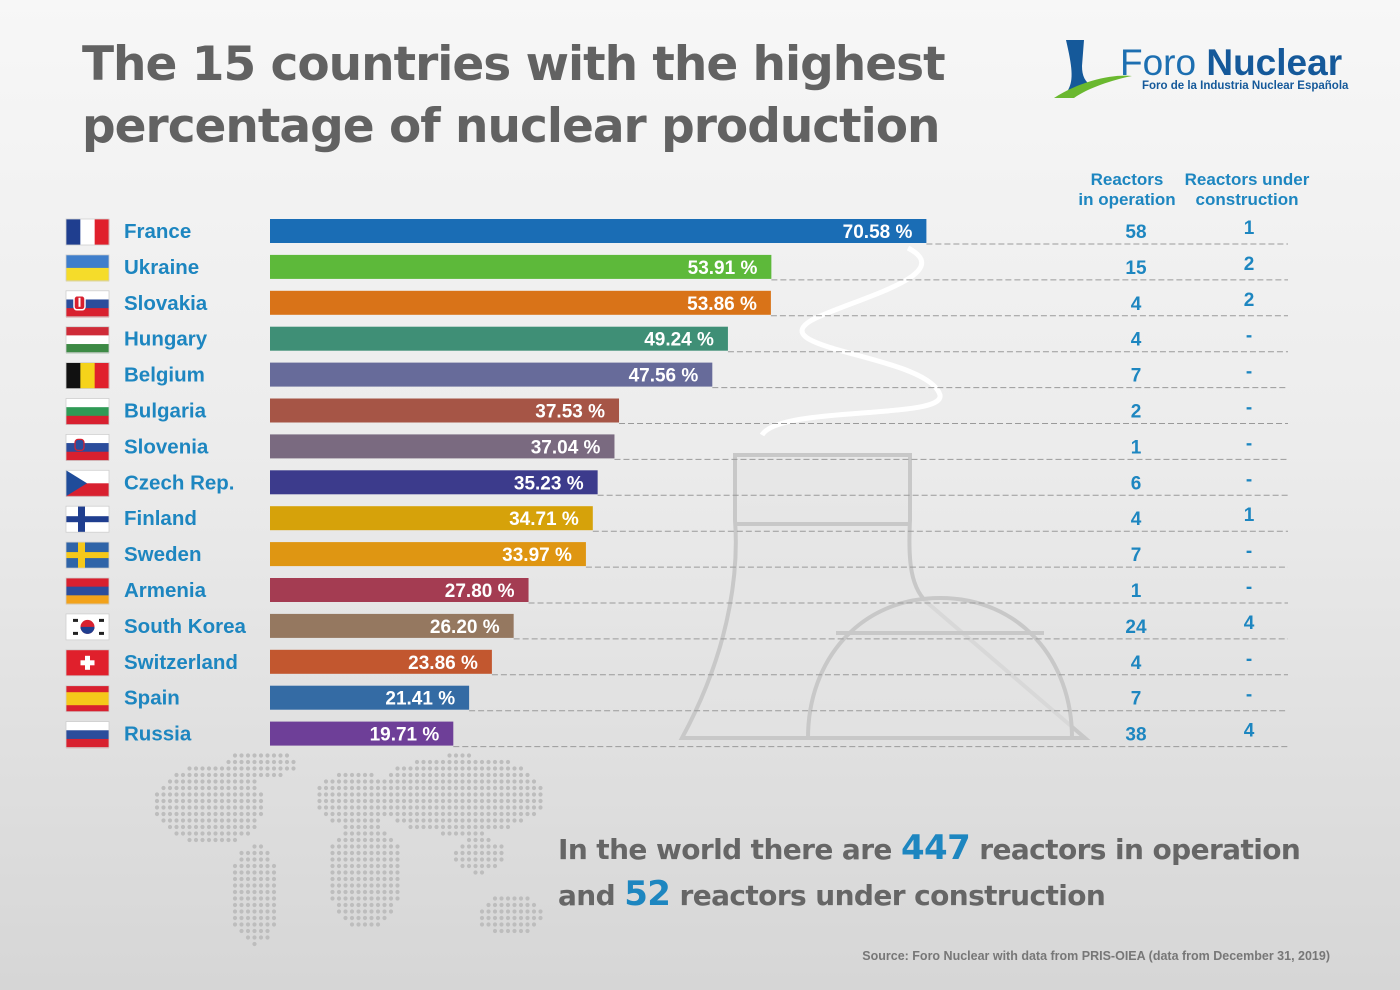 The image size is (1400, 990). Describe the element at coordinates (1136, 268) in the screenshot. I see `reactors-in-operation-value: 15` at that location.